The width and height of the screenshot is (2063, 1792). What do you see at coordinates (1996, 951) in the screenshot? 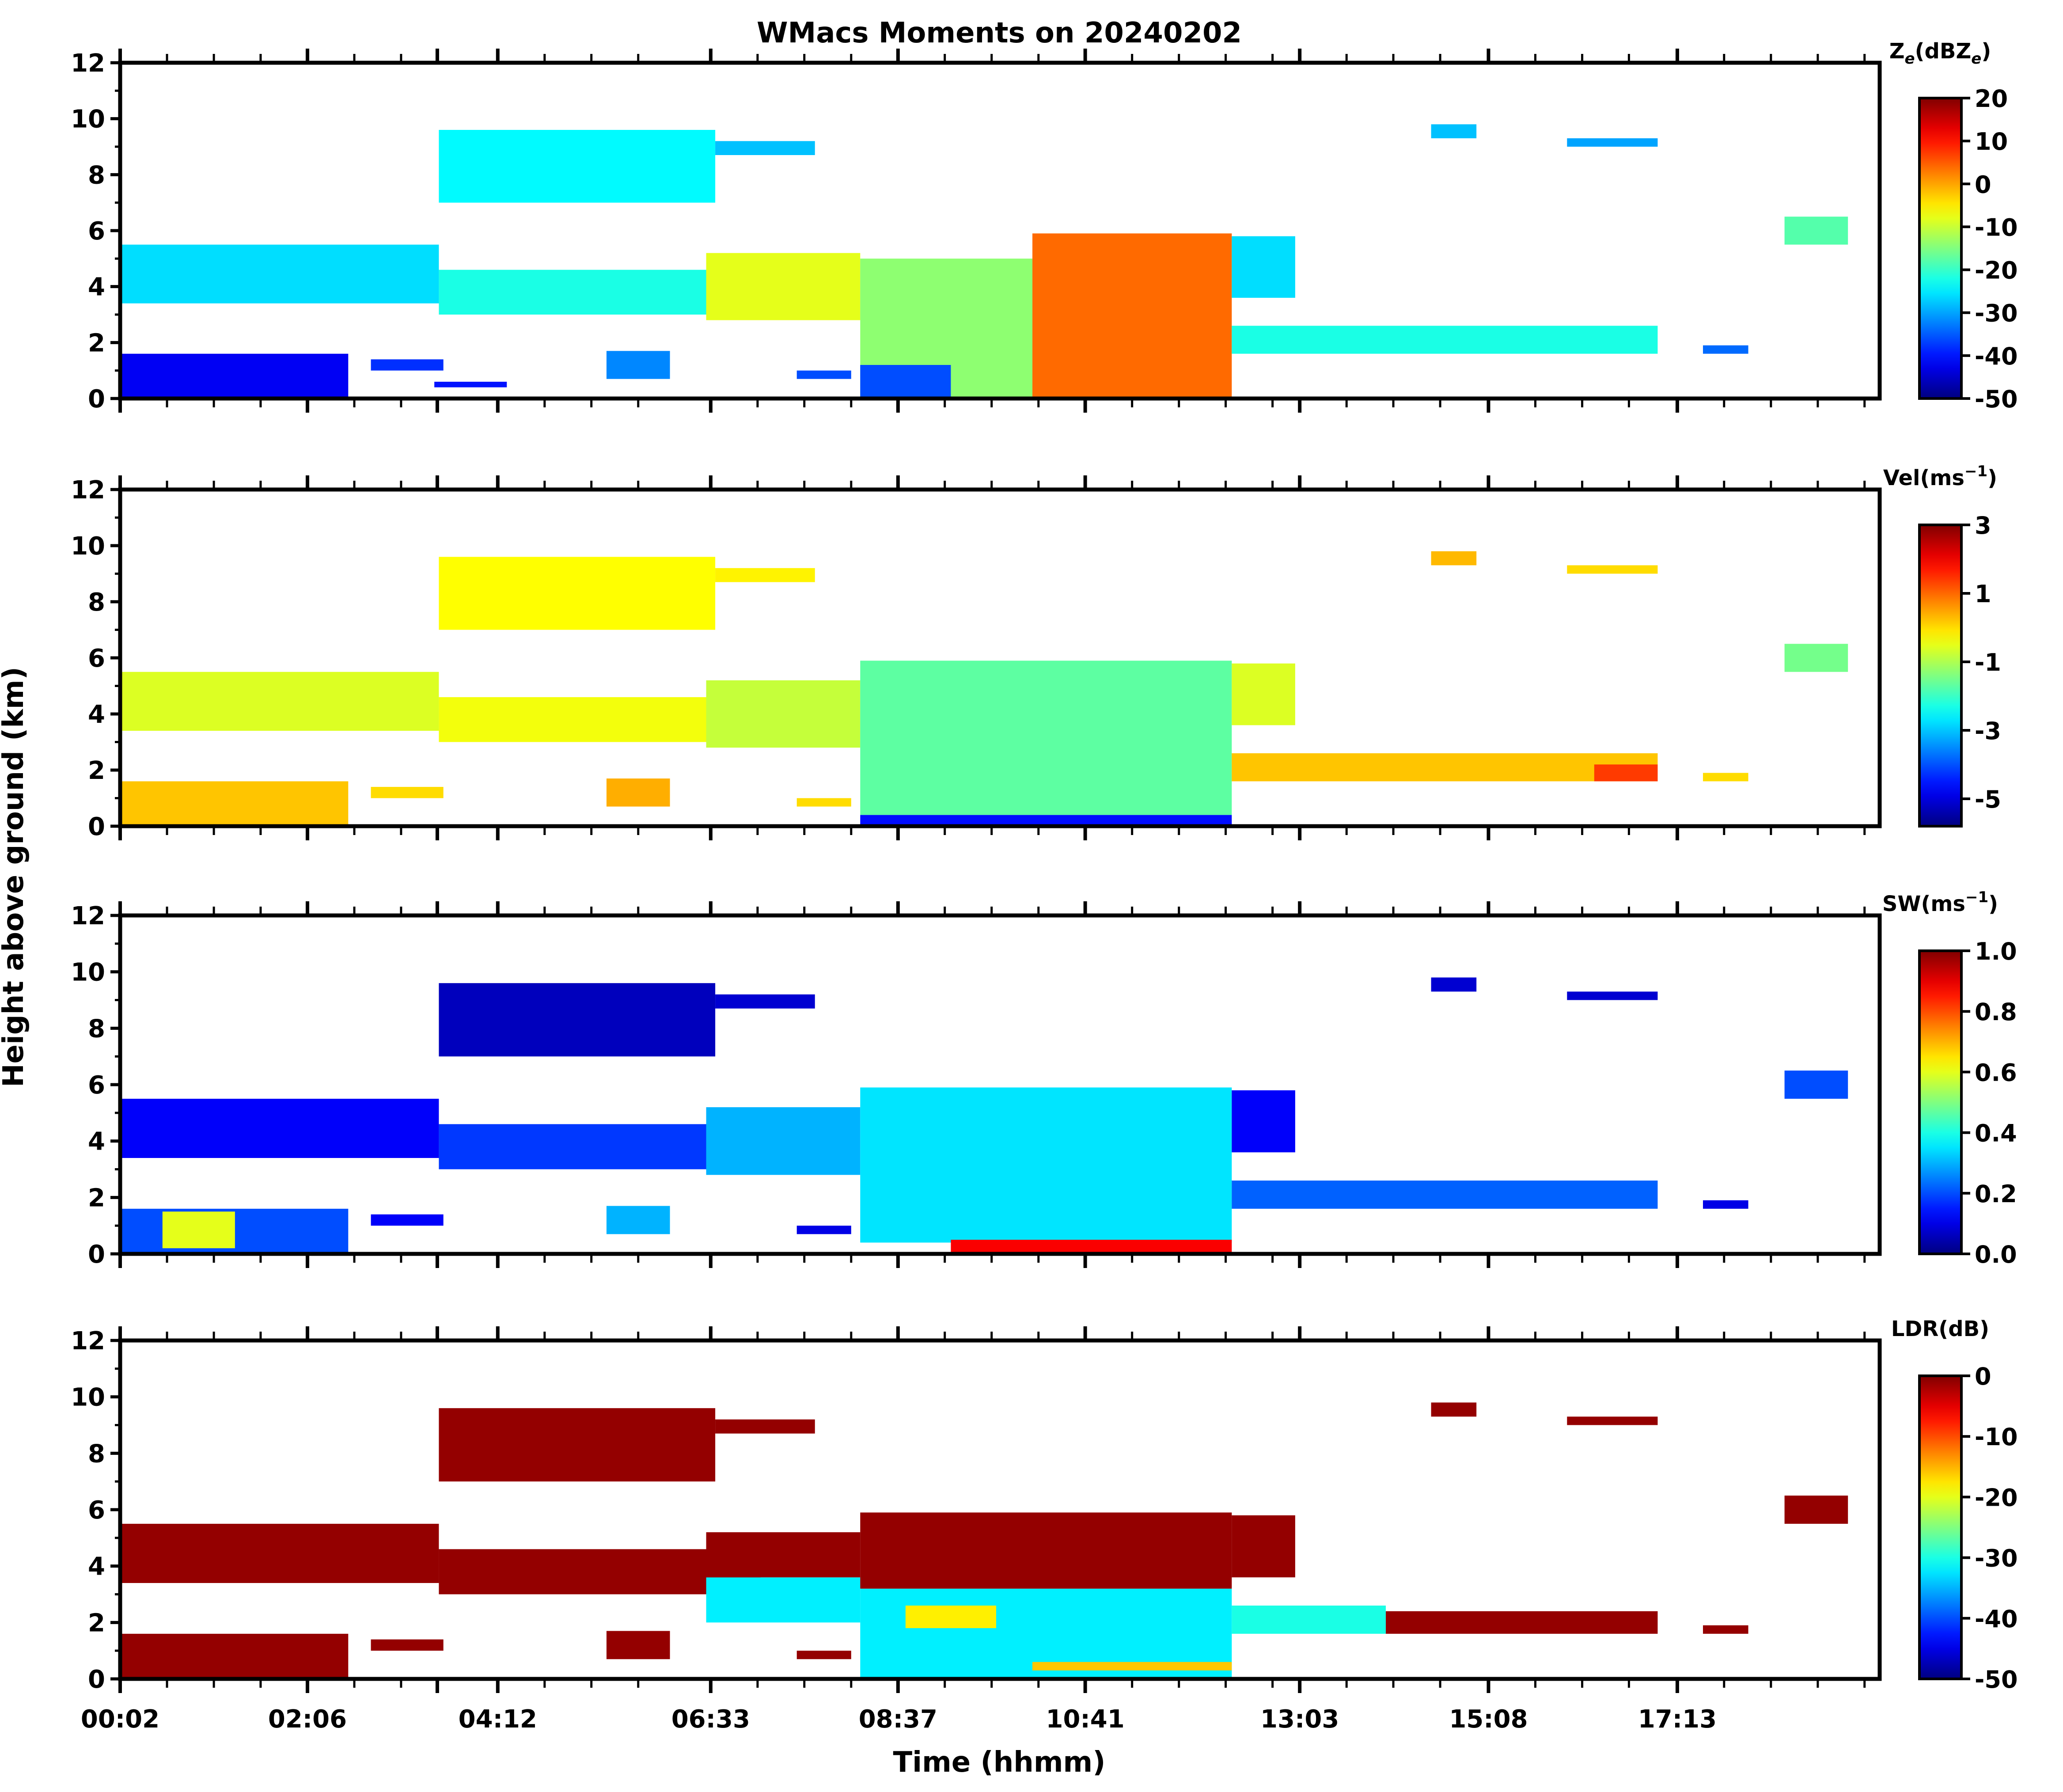
I see `colorbar-tick-label: 1.0` at bounding box center [1996, 951].